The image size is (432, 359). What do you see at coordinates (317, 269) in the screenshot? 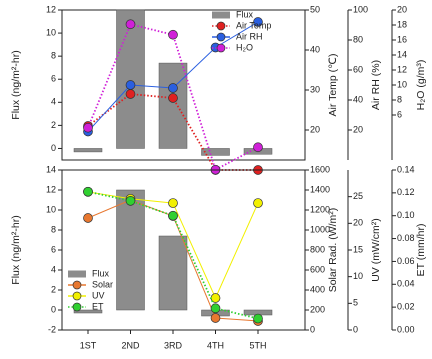
I see `right-tick-label: 600` at bounding box center [317, 269].